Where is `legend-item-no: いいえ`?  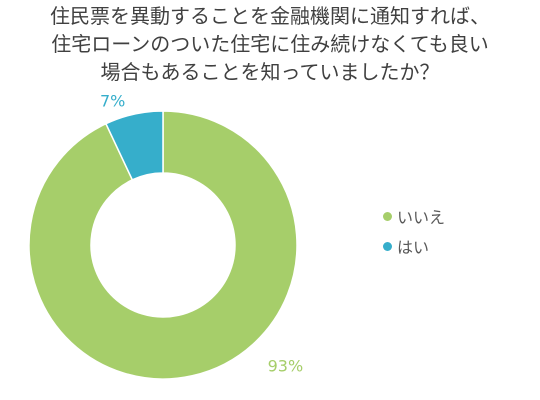 legend-item-no: いいえ is located at coordinates (414, 216).